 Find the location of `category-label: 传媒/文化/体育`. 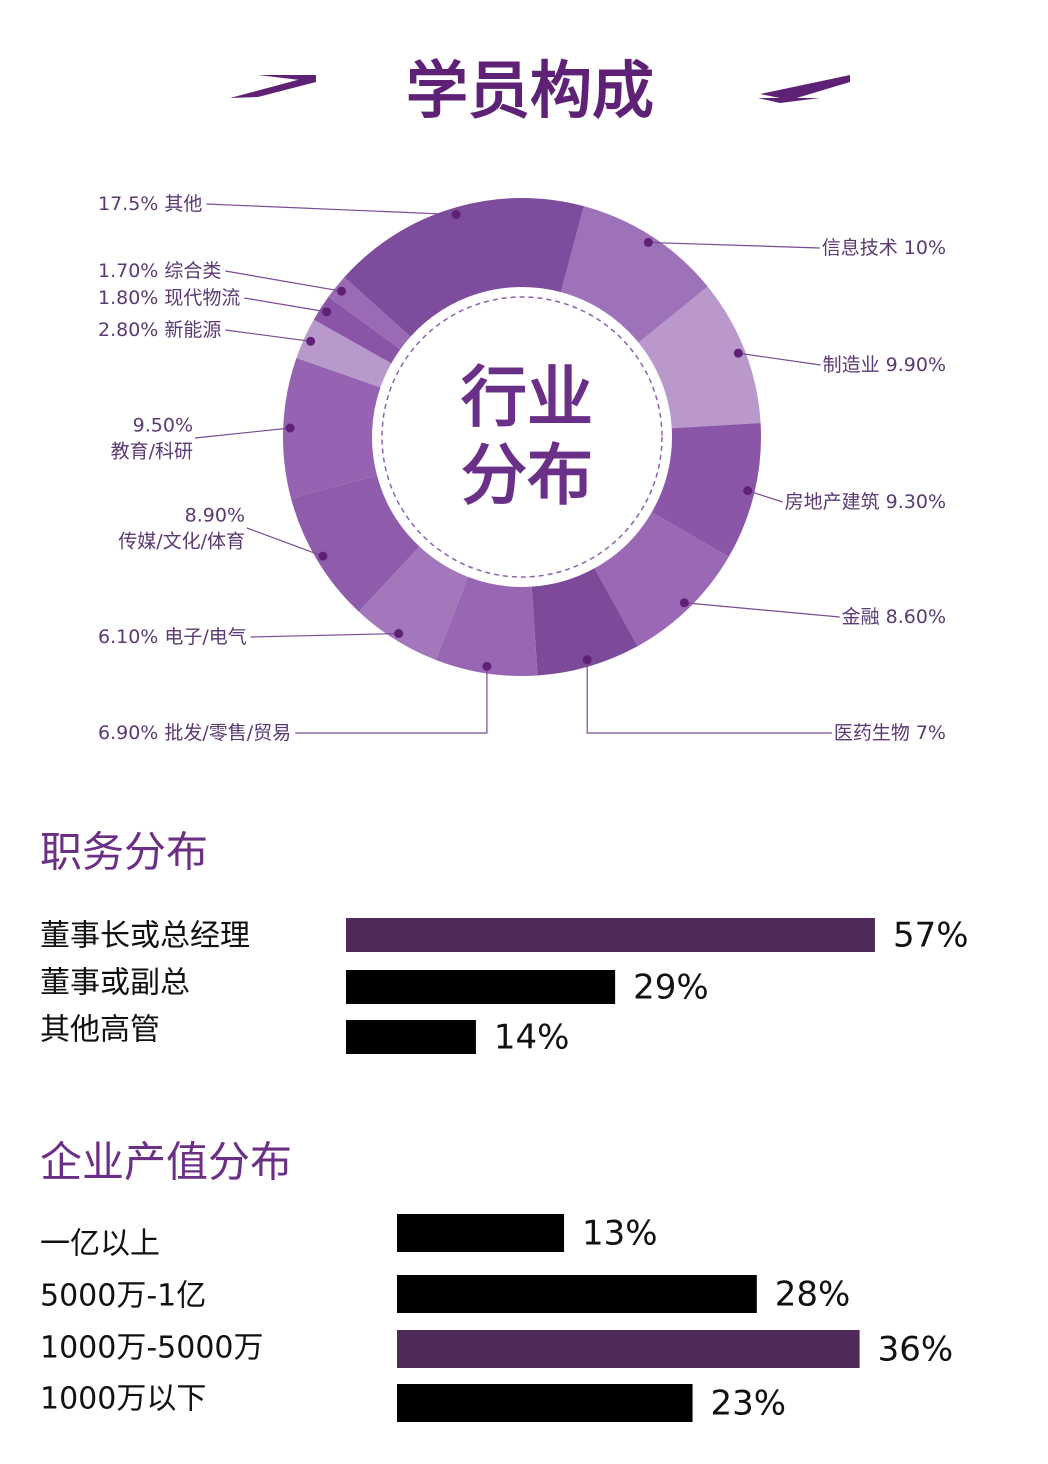

category-label: 传媒/文化/体育 is located at coordinates (181, 542).